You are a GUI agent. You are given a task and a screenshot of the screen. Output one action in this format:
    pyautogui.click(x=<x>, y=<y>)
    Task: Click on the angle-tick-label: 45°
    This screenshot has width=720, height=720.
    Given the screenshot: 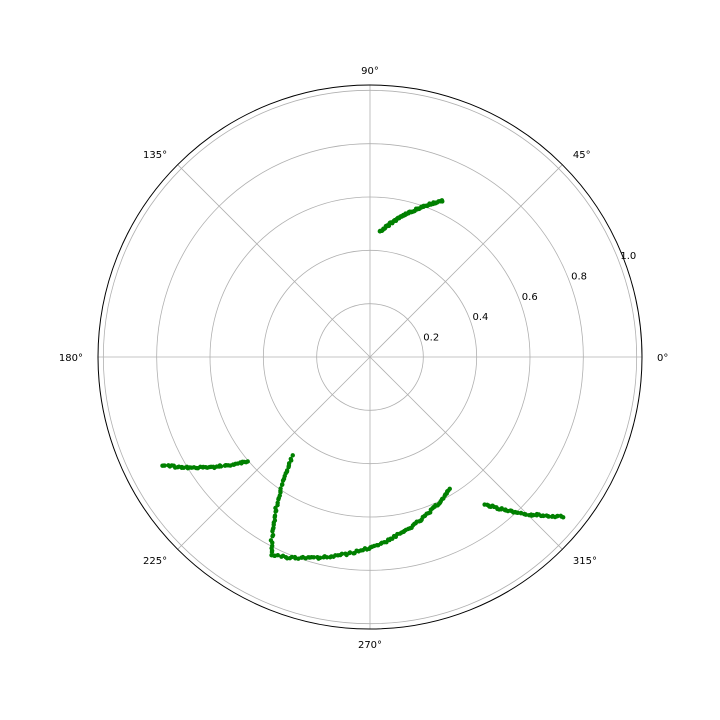 What is the action you would take?
    pyautogui.click(x=582, y=155)
    